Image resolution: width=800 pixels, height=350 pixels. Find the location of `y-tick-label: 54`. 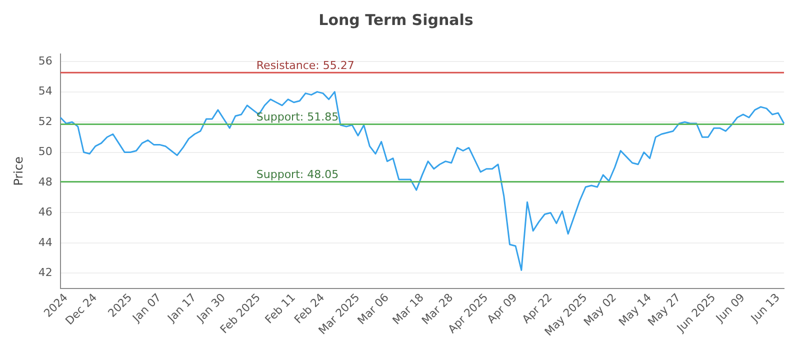

y-tick-label: 54 is located at coordinates (45, 91).